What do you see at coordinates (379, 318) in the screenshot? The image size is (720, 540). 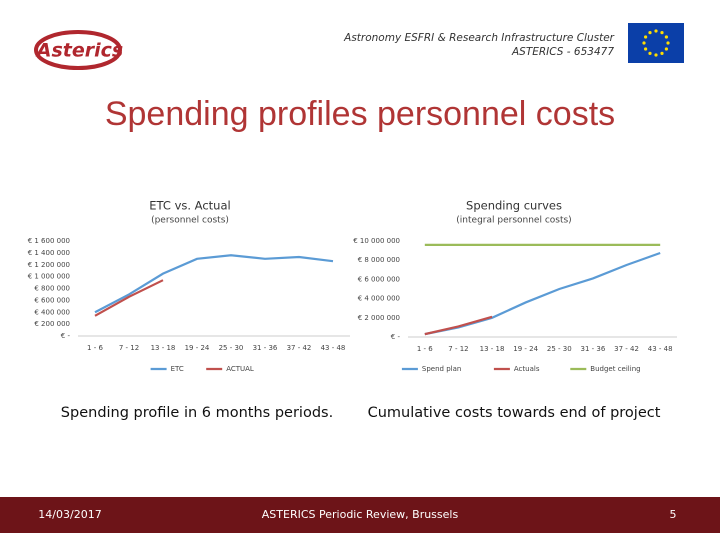 I see `y-tick-label: € 2 000 000` at bounding box center [379, 318].